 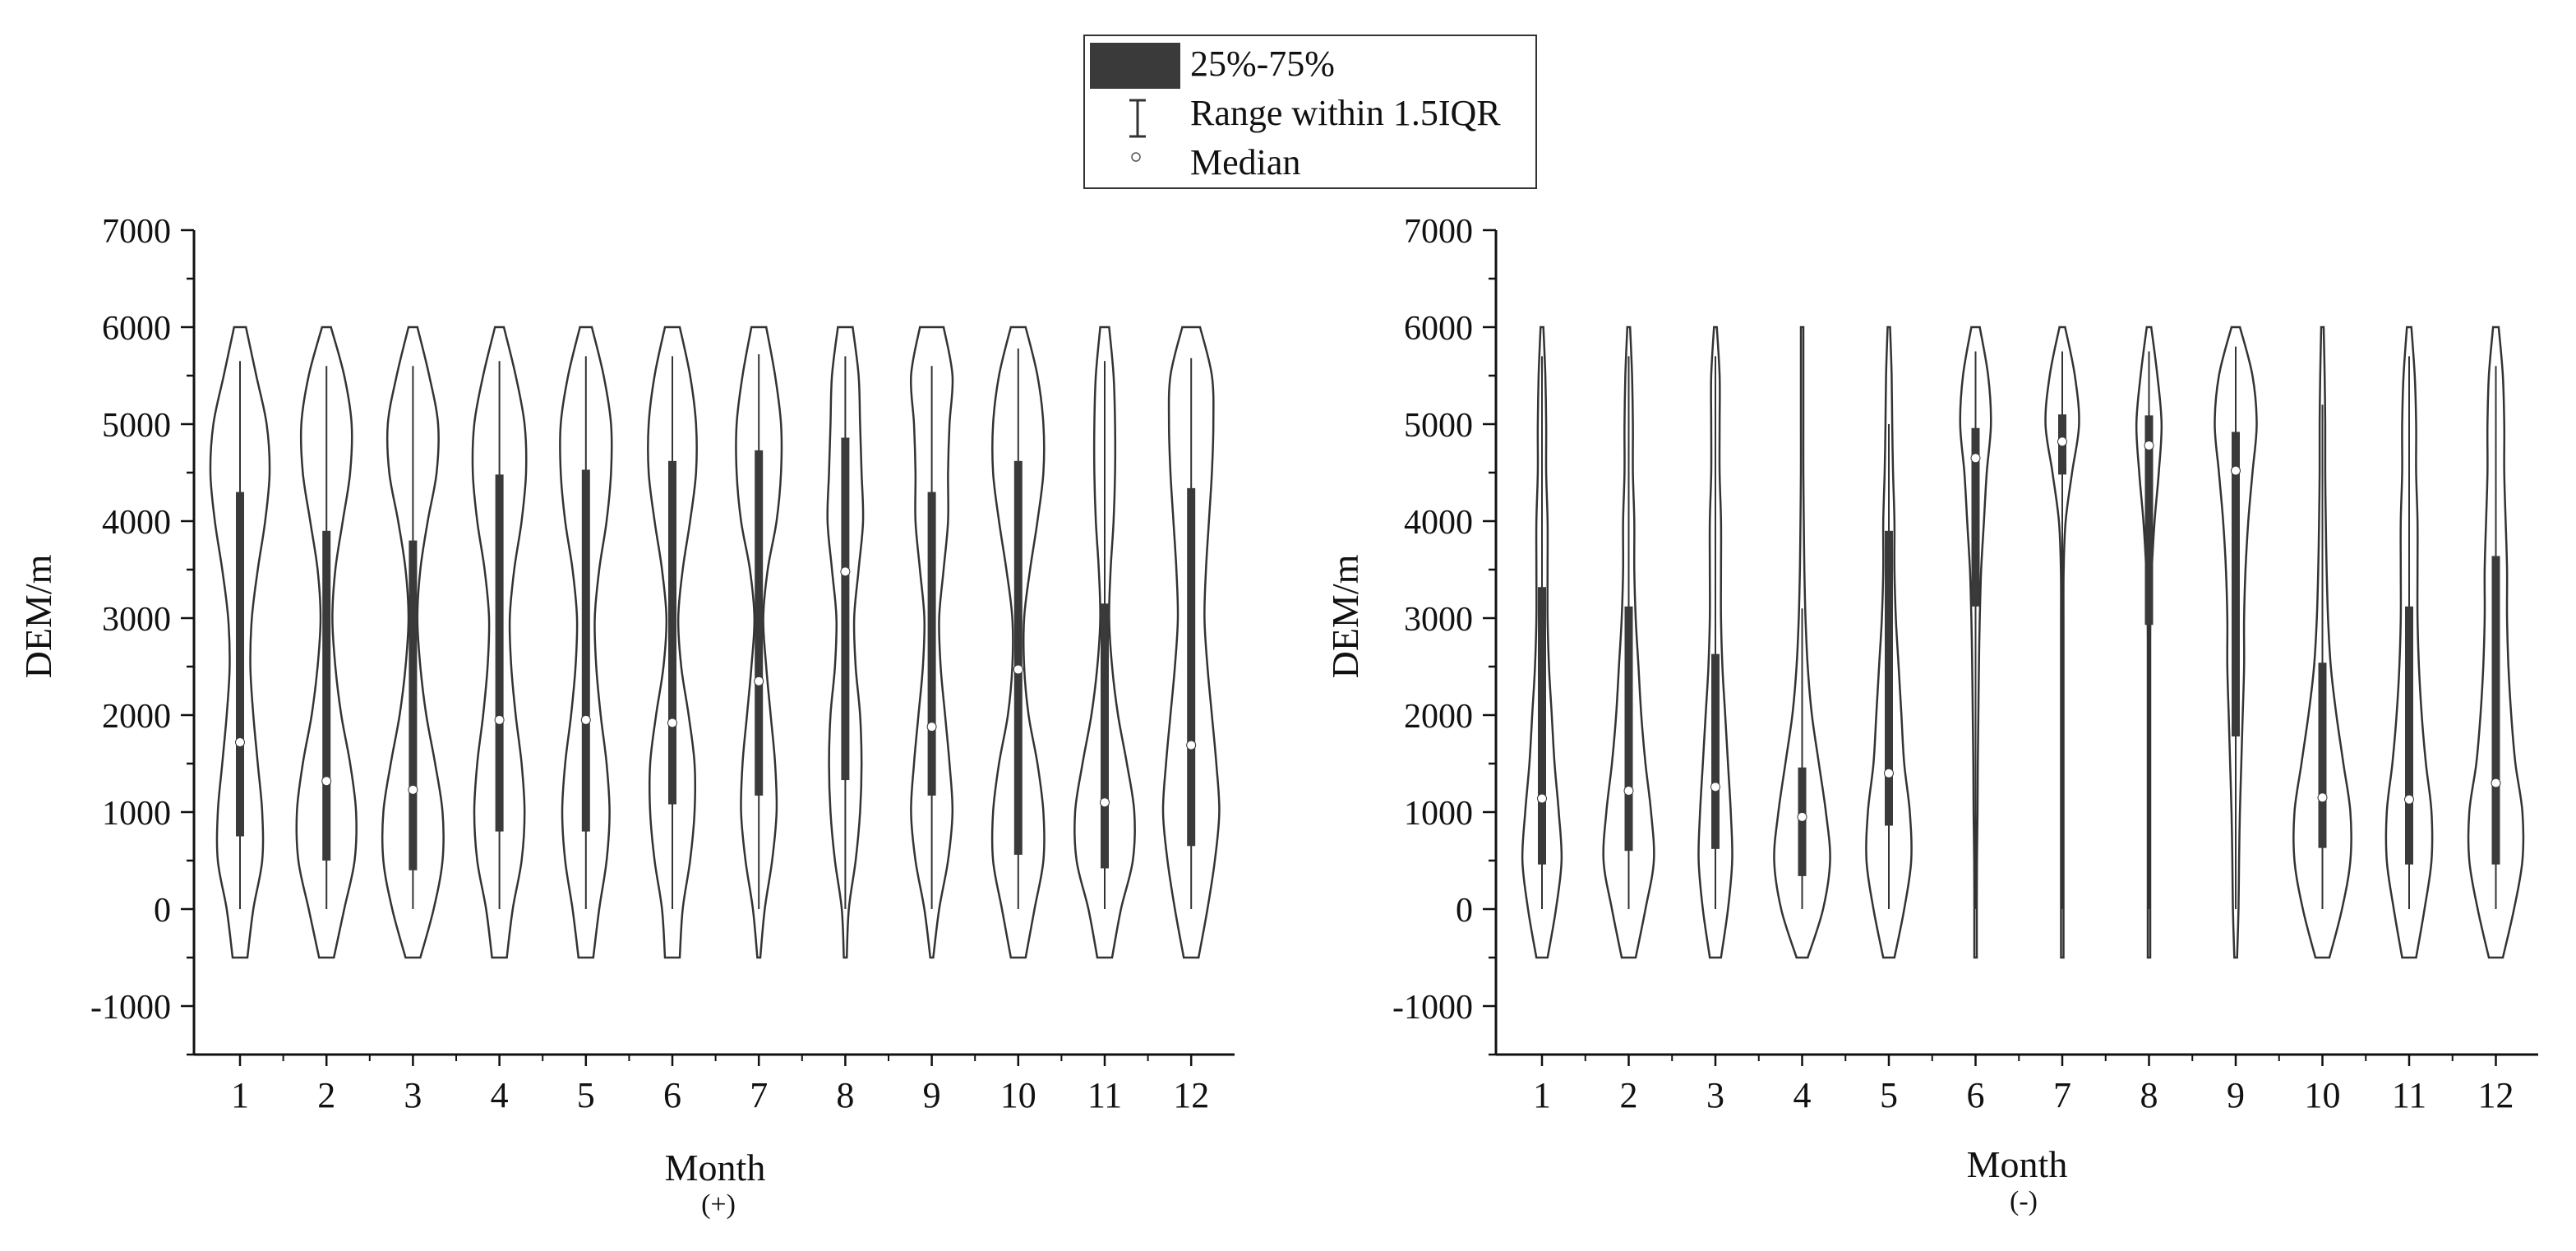 What do you see at coordinates (1310, 162) in the screenshot?
I see `legend-item-median: Median` at bounding box center [1310, 162].